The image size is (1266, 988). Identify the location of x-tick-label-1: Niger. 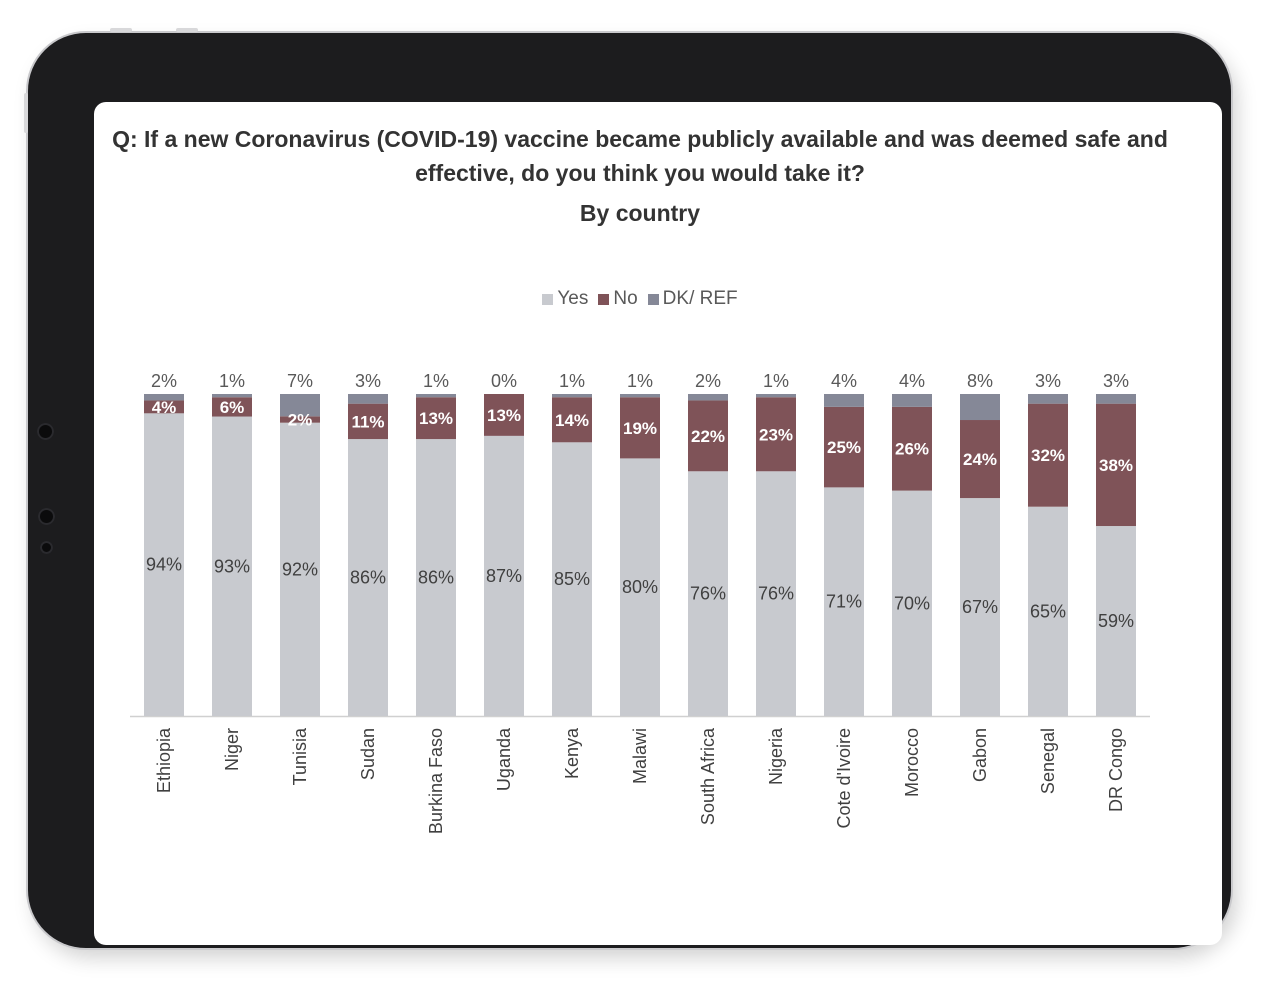
(232, 749).